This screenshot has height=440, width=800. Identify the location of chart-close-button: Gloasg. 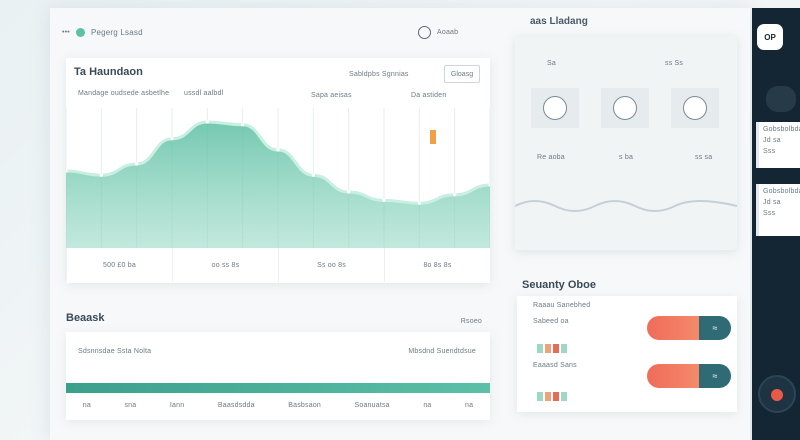
(462, 74).